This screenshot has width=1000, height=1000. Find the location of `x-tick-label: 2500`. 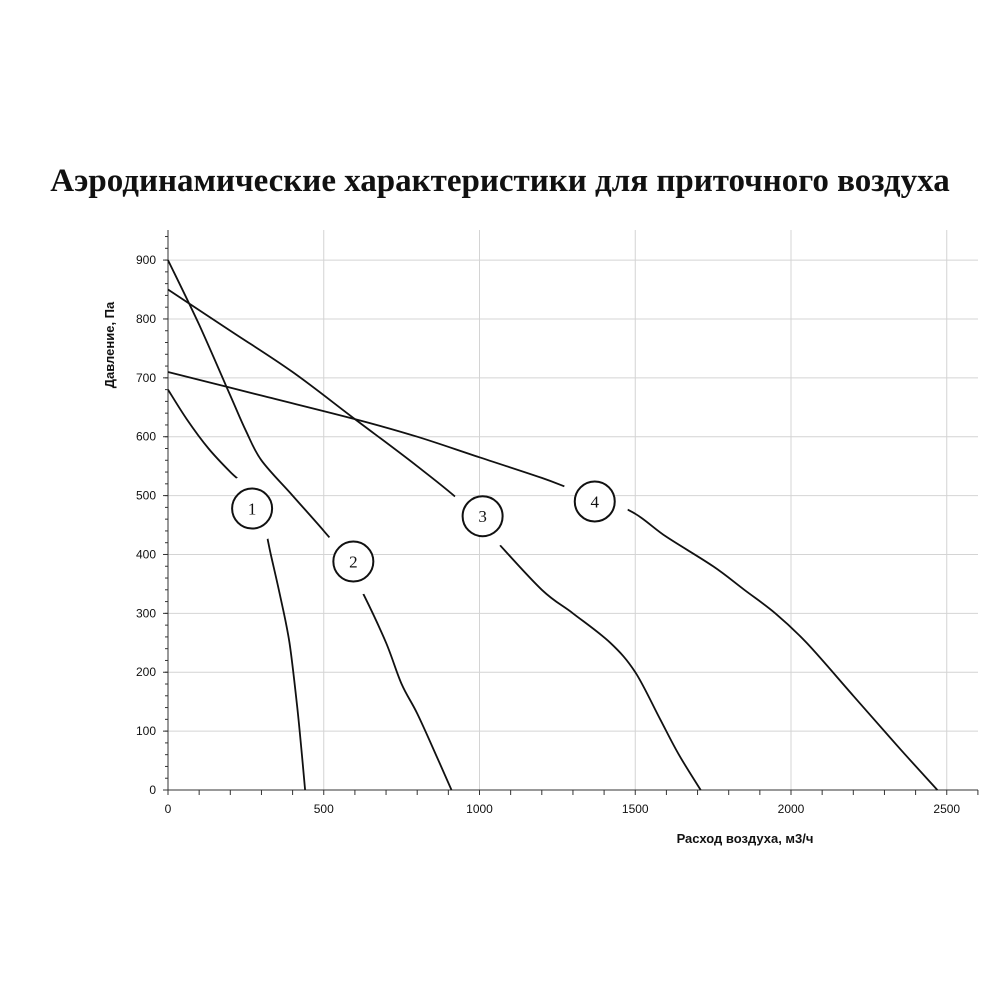

x-tick-label: 2500 is located at coordinates (946, 809).